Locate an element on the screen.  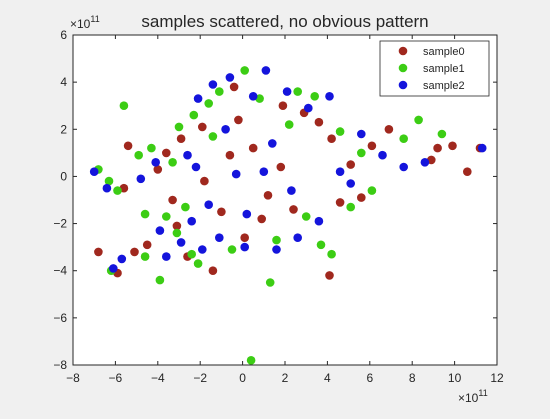
y-tick-label: −8 is located at coordinates (60, 365).